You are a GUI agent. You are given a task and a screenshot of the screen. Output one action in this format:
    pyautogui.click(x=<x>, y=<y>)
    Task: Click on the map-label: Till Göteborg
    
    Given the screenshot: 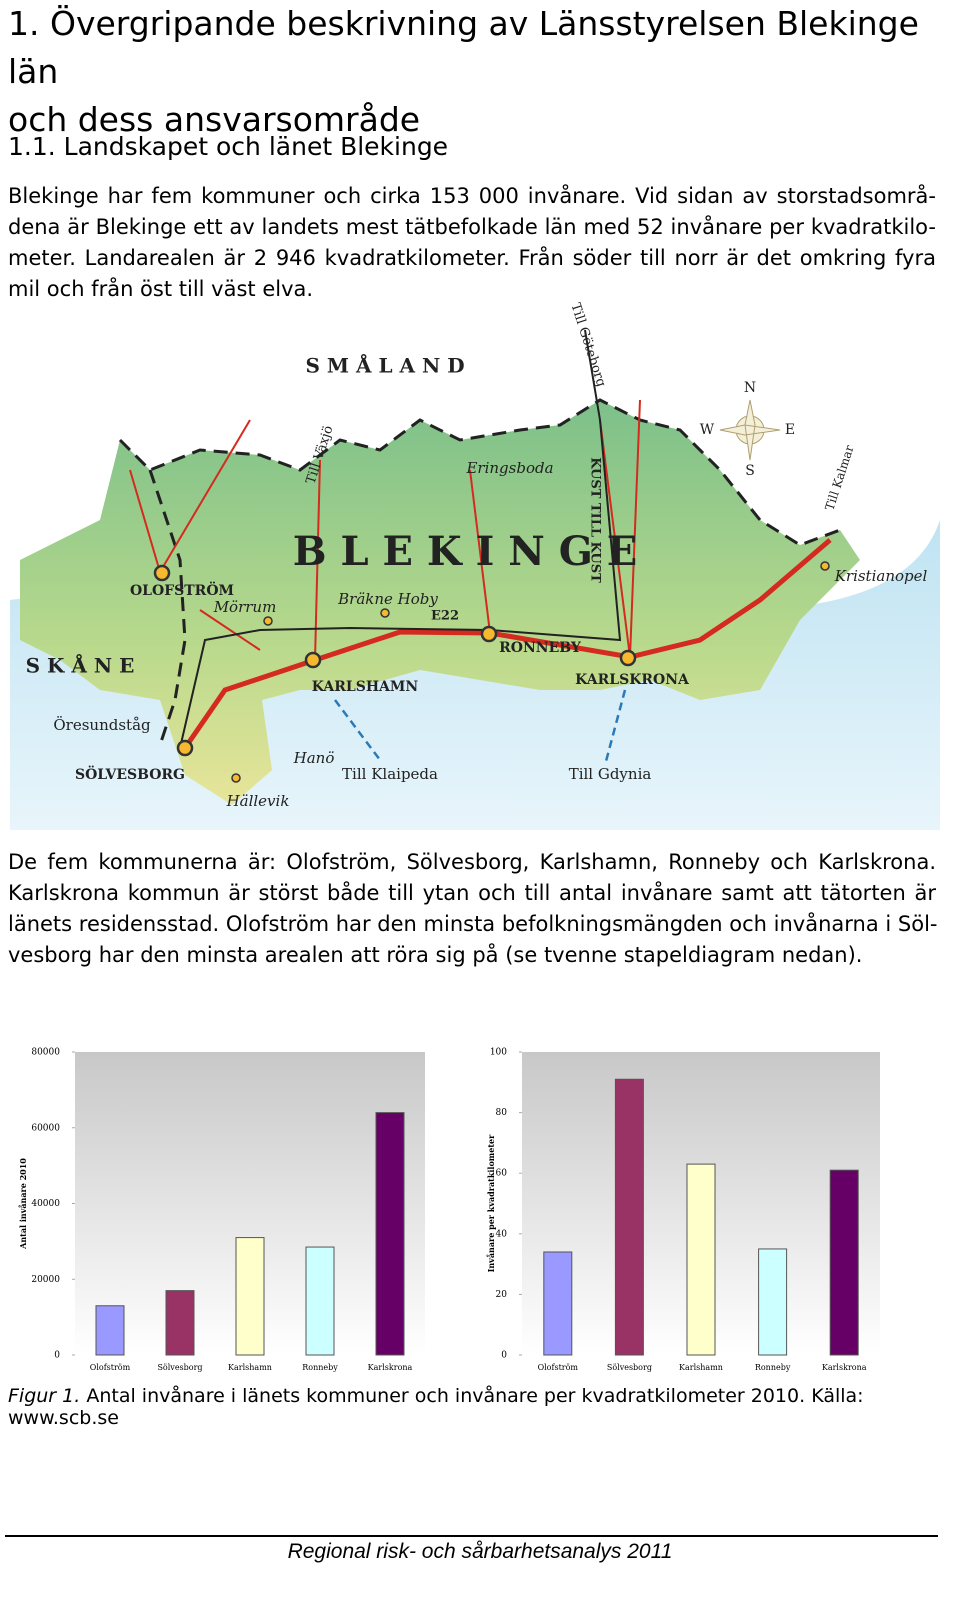 What is the action you would take?
    pyautogui.click(x=587, y=344)
    